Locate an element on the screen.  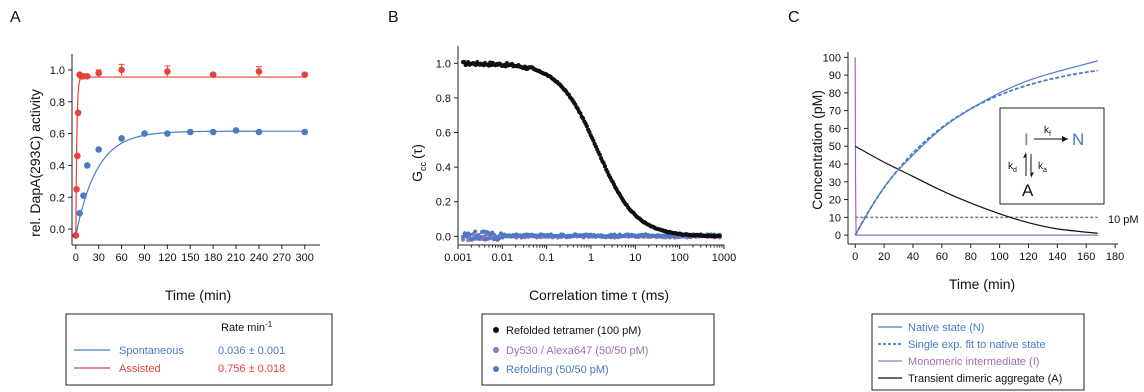
panel-a-x-tick-label: 240 is located at coordinates (259, 258).